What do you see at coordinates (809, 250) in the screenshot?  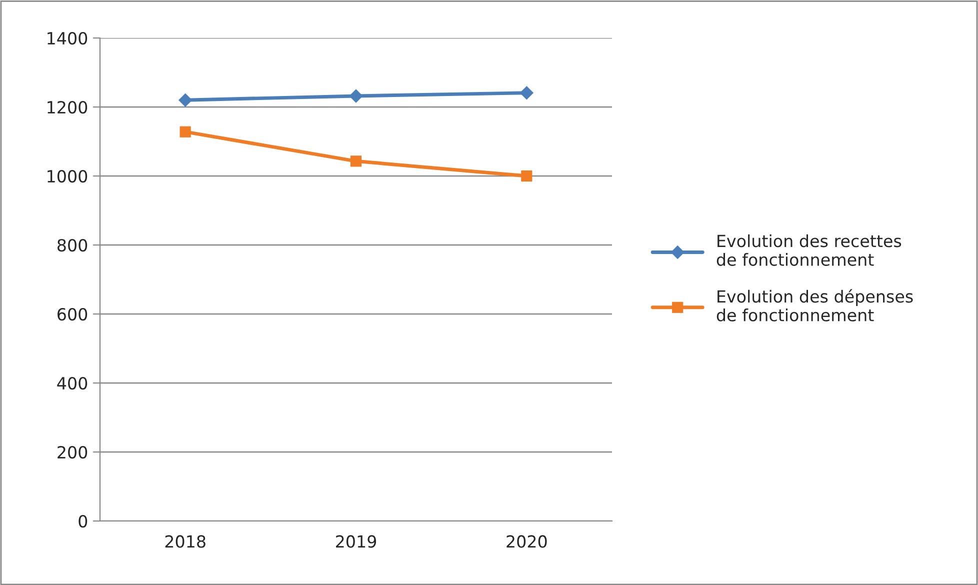 I see `legend-label: Evolution des recettes de fonctionnement` at bounding box center [809, 250].